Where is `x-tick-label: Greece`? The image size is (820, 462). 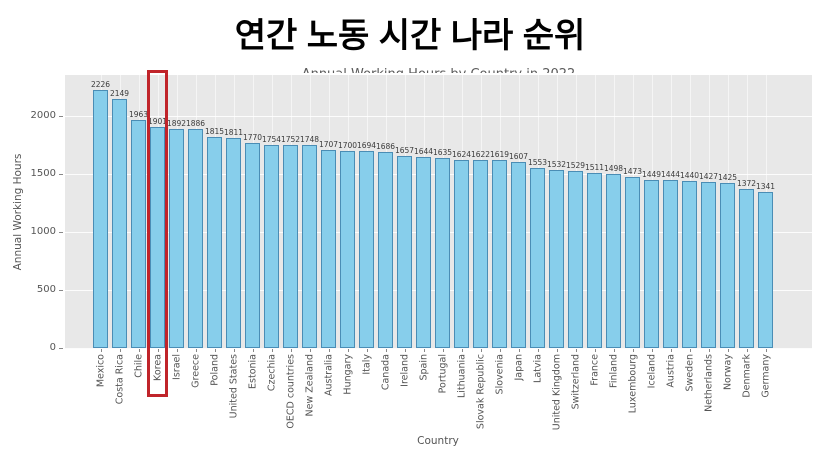 x-tick-label: Greece is located at coordinates (195, 371).